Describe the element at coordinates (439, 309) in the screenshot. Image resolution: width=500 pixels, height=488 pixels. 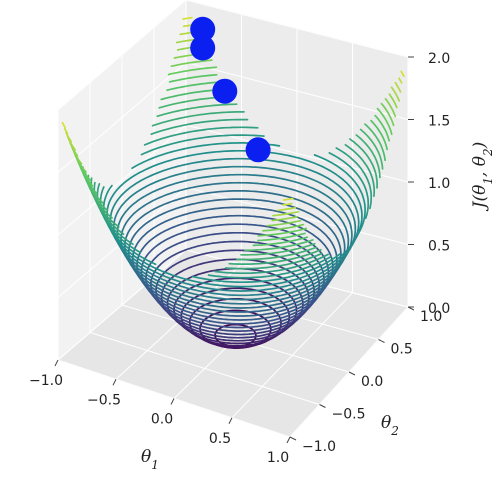
I see `z-tick-label: 0.0` at that location.